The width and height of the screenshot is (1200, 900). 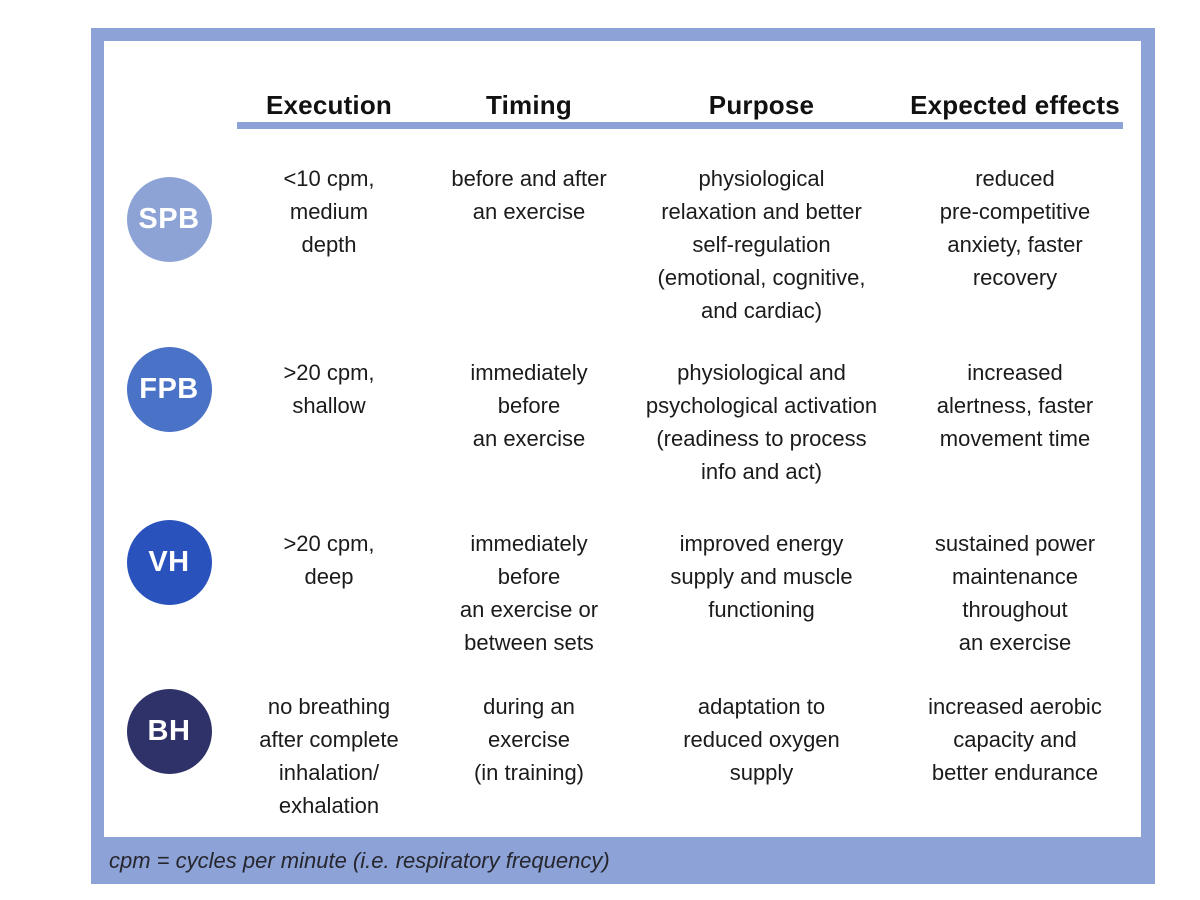 I want to click on bh-badge: BH, so click(x=169, y=731).